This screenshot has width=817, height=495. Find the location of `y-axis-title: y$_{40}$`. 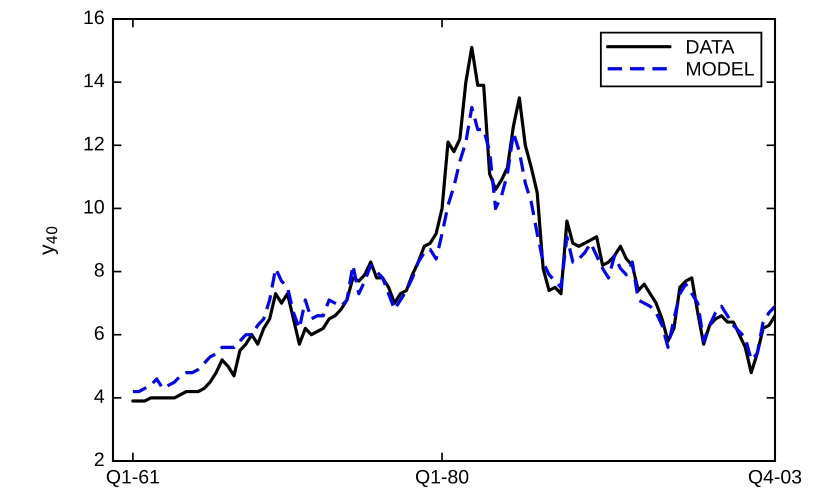

y-axis-title: y$_{40}$ is located at coordinates (50, 240).